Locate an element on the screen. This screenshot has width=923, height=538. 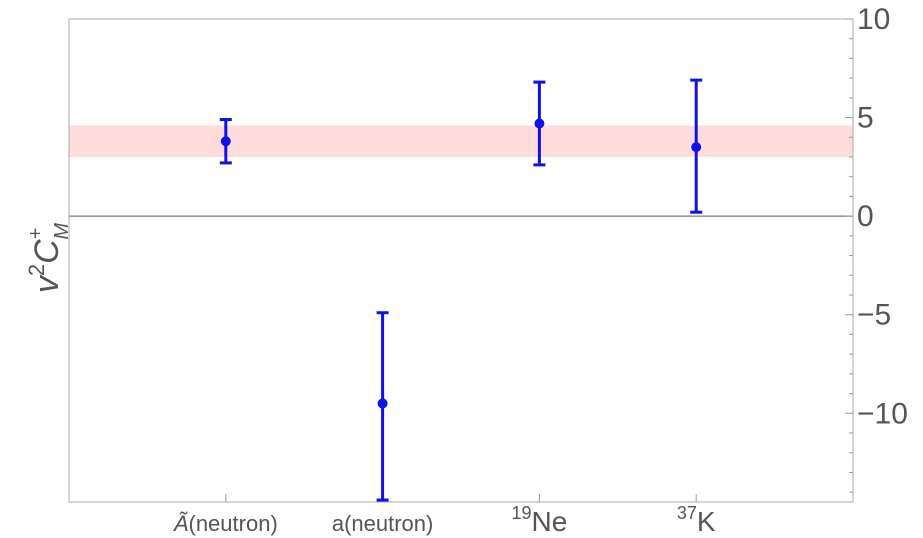
y-axis-label-power: 2 is located at coordinates (36, 270).